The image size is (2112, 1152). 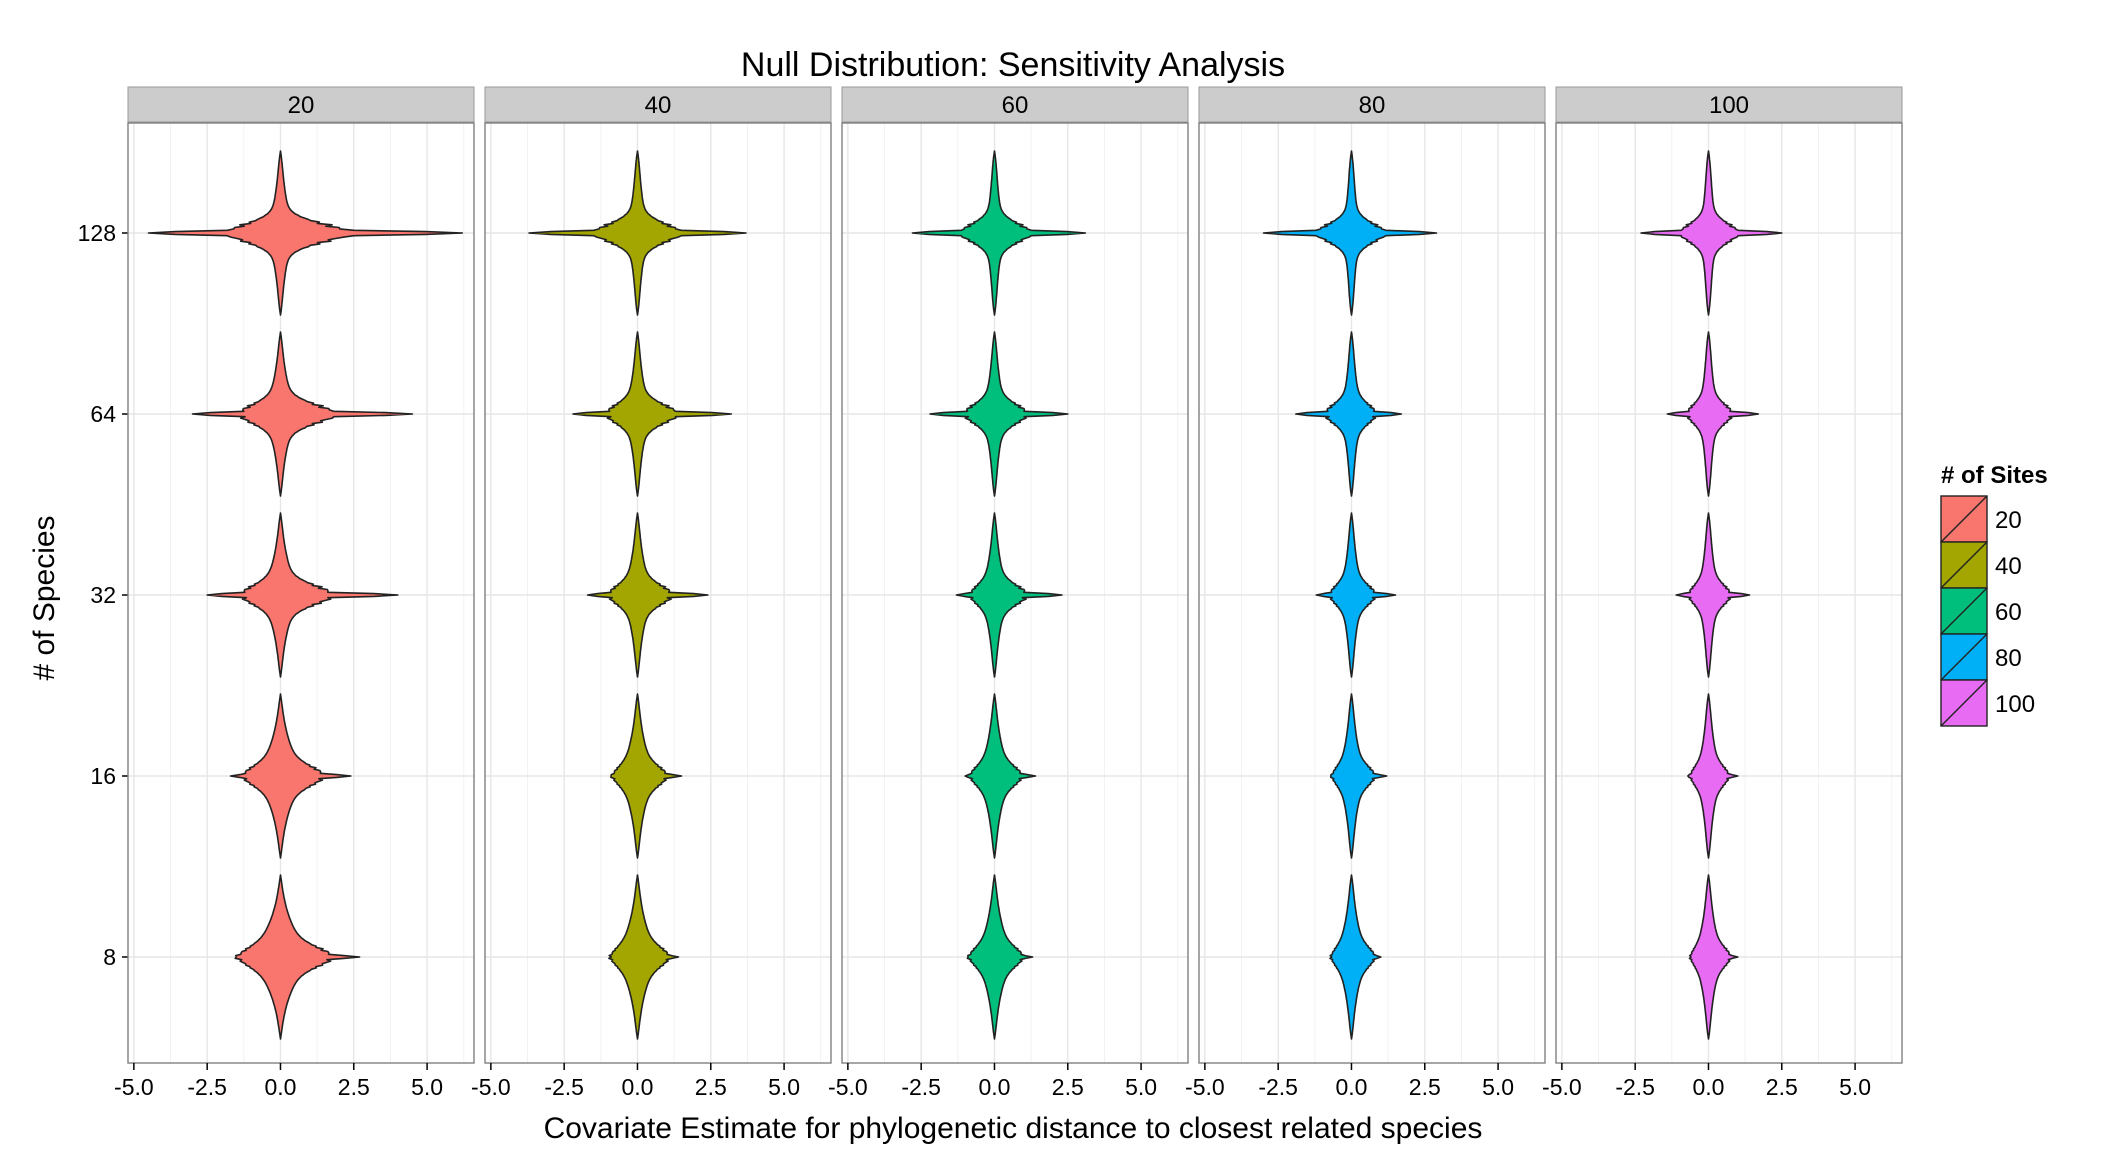 What do you see at coordinates (109, 957) in the screenshot?
I see `y-tick-label: 8` at bounding box center [109, 957].